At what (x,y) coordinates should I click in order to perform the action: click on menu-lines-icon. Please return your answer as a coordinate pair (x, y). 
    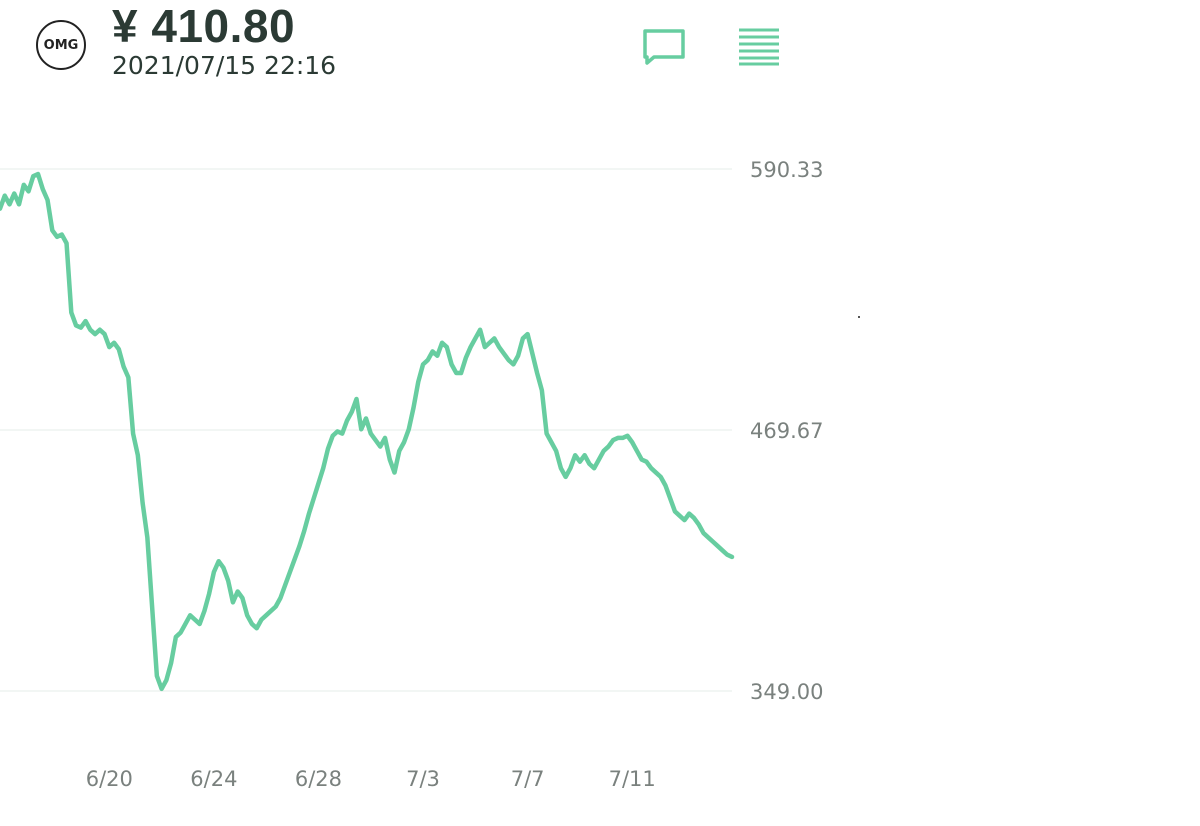
    Looking at the image, I should click on (759, 47).